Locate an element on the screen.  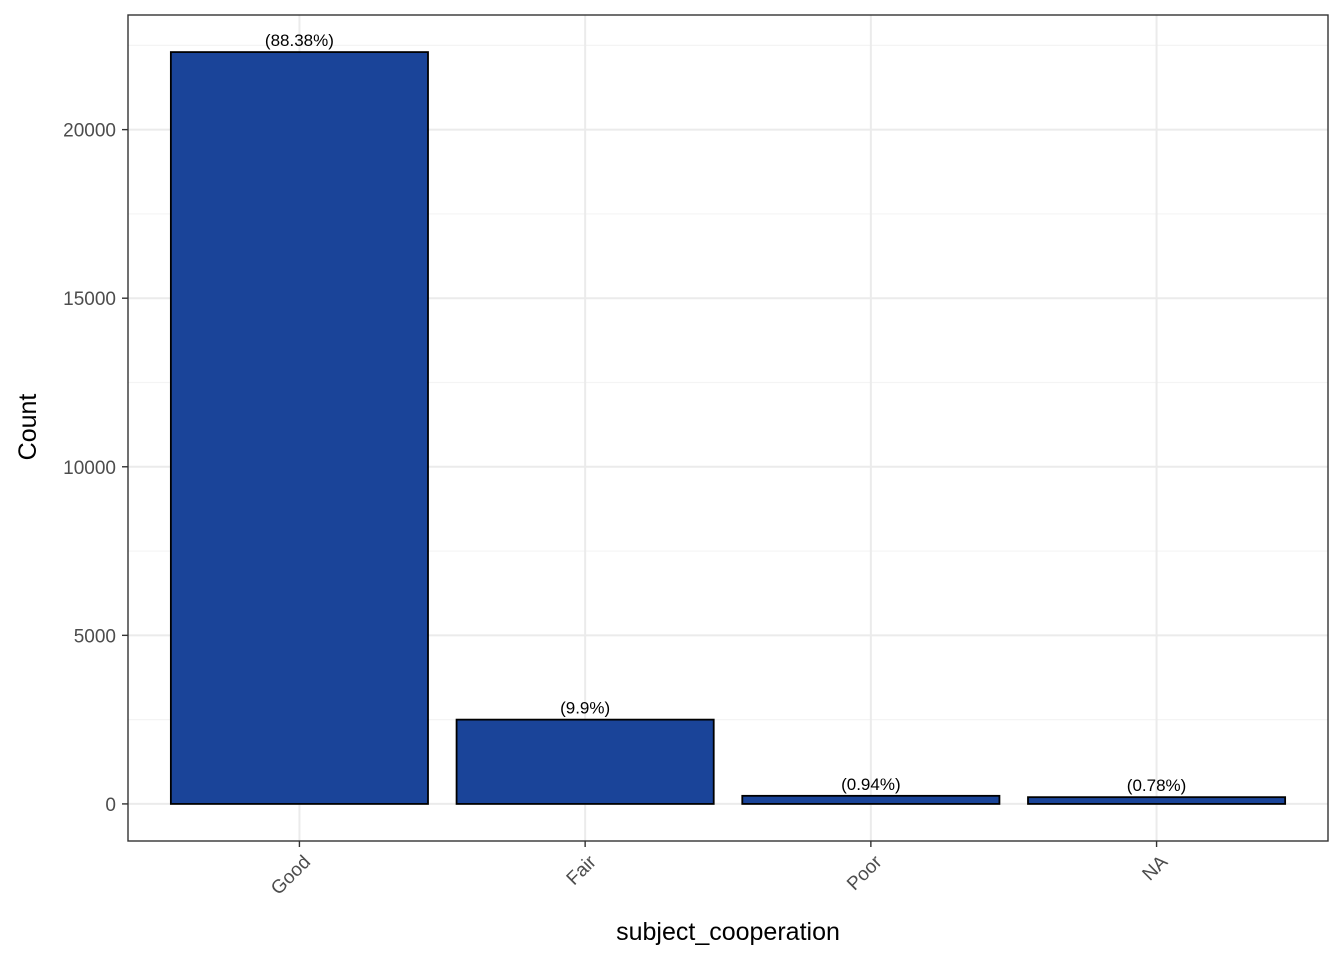
y-tick-label: 10000 is located at coordinates (89, 468).